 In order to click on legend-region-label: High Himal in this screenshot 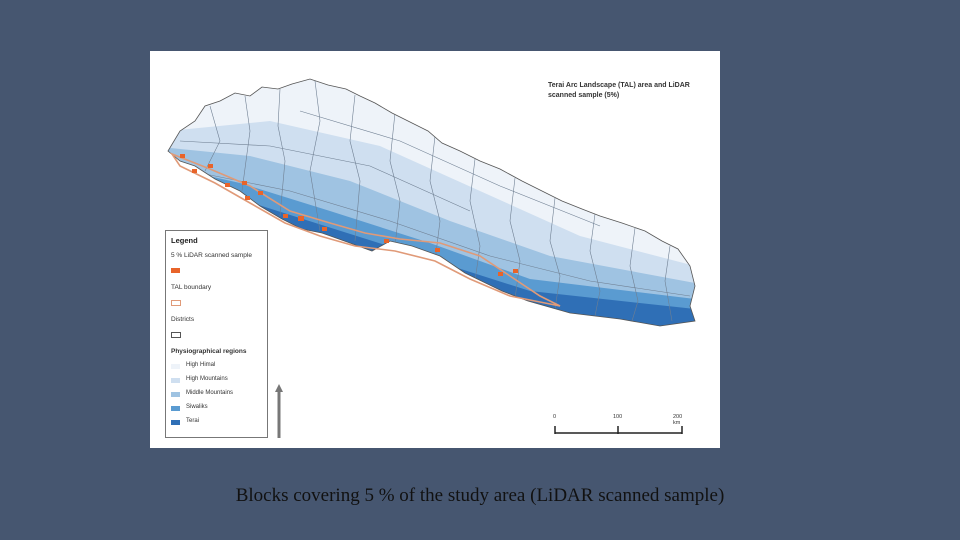, I will do `click(201, 365)`.